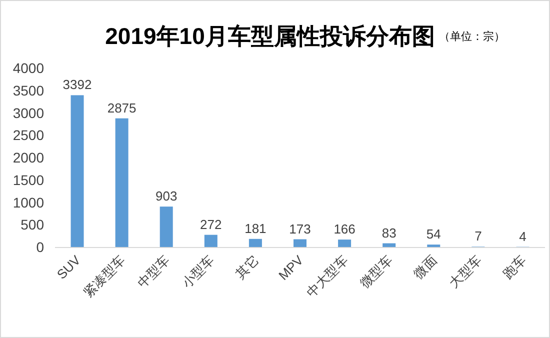 Image resolution: width=550 pixels, height=338 pixels. What do you see at coordinates (28, 135) in the screenshot?
I see `y-tick-label: 2500` at bounding box center [28, 135].